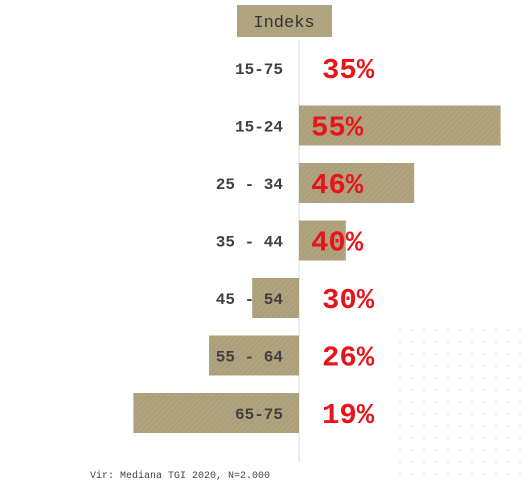  What do you see at coordinates (348, 300) in the screenshot?
I see `value-label: 30%` at bounding box center [348, 300].